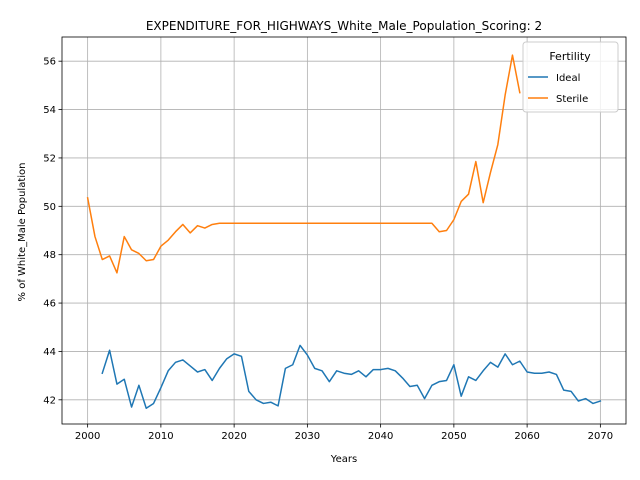 This screenshot has height=480, width=640. Describe the element at coordinates (380, 436) in the screenshot. I see `x-tick-label: 2040` at that location.